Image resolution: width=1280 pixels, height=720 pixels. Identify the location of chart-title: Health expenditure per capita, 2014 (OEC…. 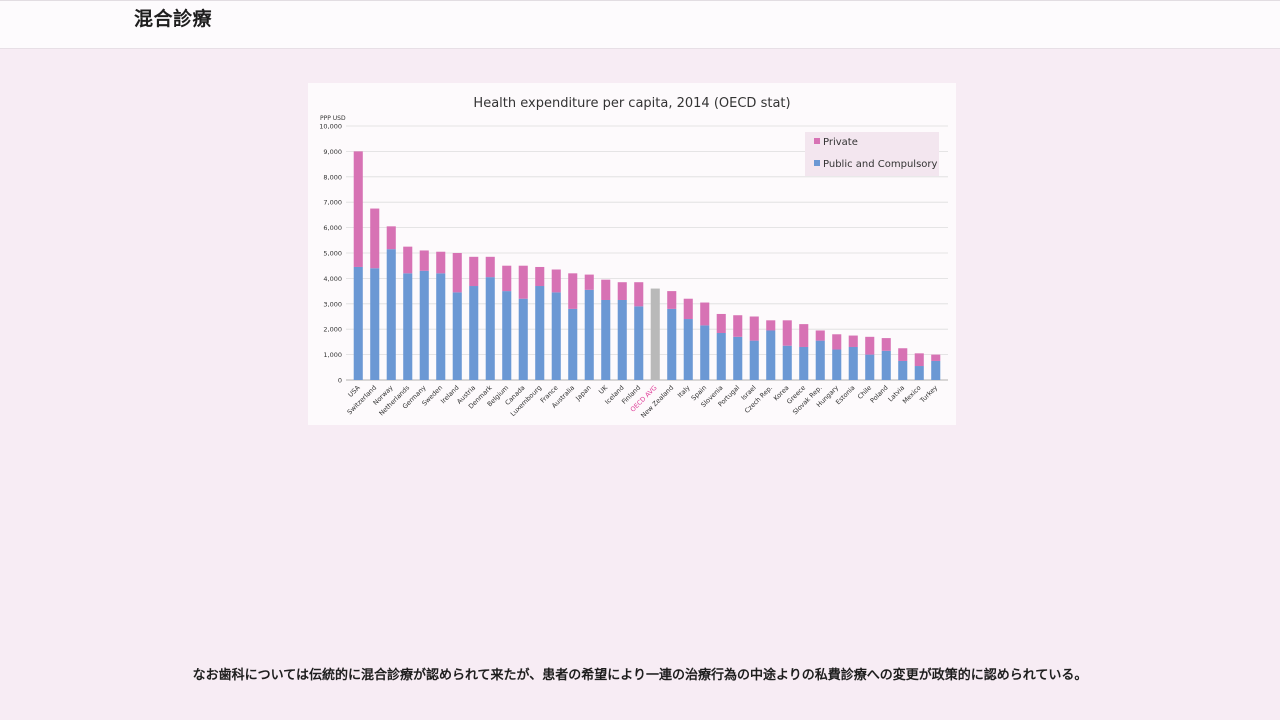
(631, 103).